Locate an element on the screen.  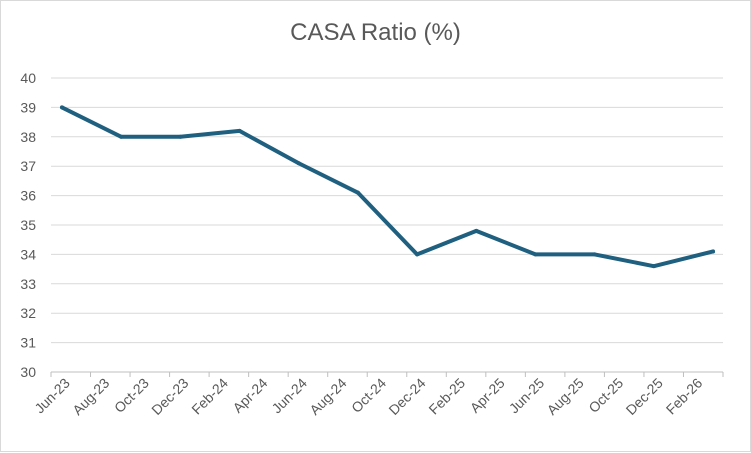
x-tick-label: Feb-24 is located at coordinates (209, 396).